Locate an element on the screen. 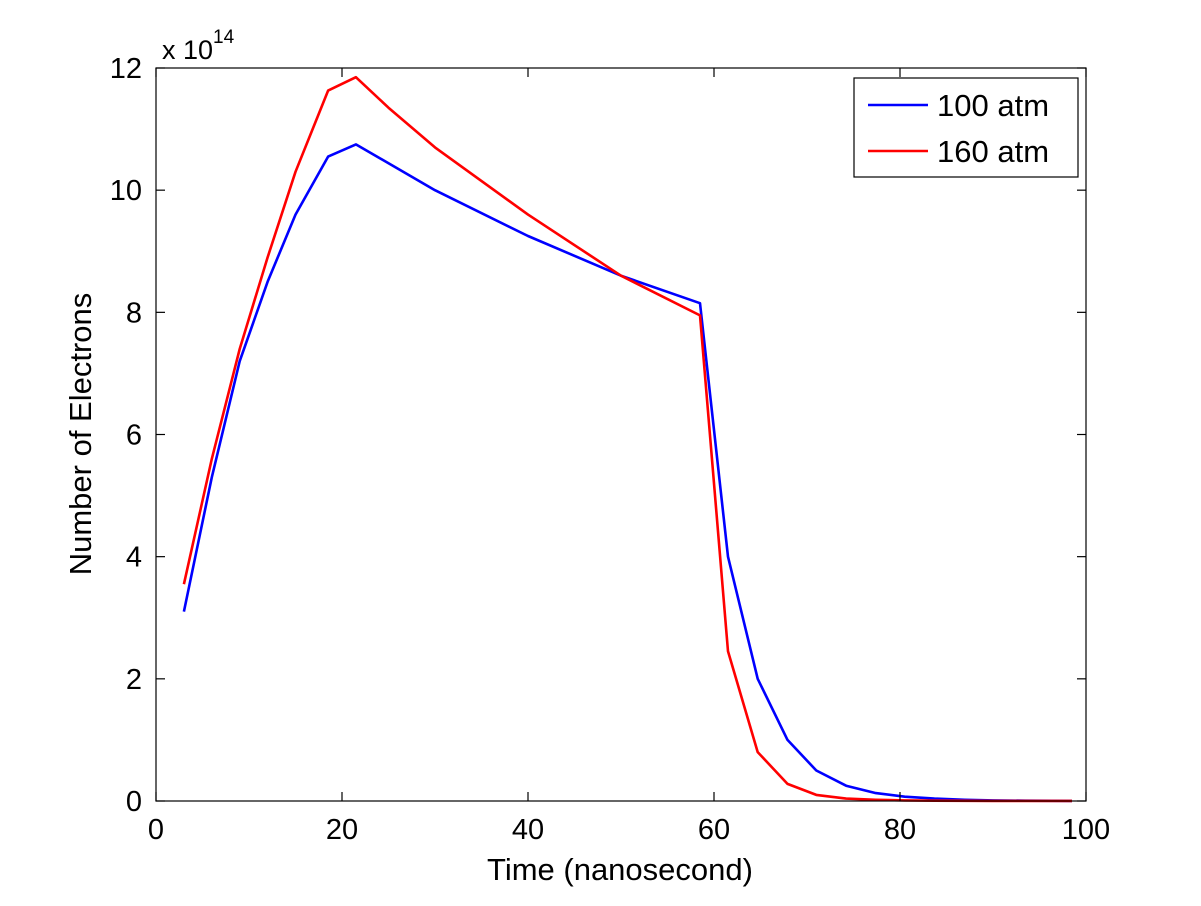 The width and height of the screenshot is (1201, 906). y-multiplier-exponent: 14 is located at coordinates (224, 37).